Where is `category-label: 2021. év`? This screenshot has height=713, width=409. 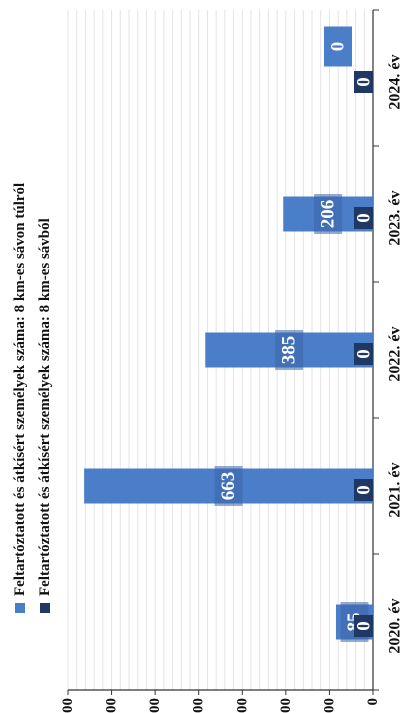
category-label: 2021. év is located at coordinates (395, 489).